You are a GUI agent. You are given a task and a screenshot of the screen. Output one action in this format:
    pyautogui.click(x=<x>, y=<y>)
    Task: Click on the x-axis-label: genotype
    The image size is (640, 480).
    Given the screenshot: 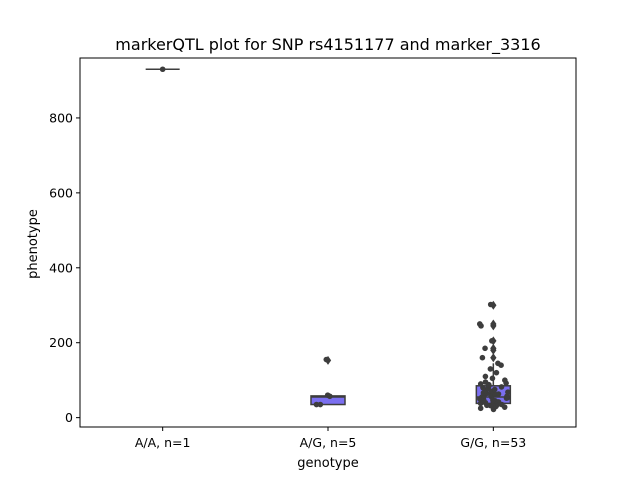 What is the action you would take?
    pyautogui.click(x=327, y=463)
    